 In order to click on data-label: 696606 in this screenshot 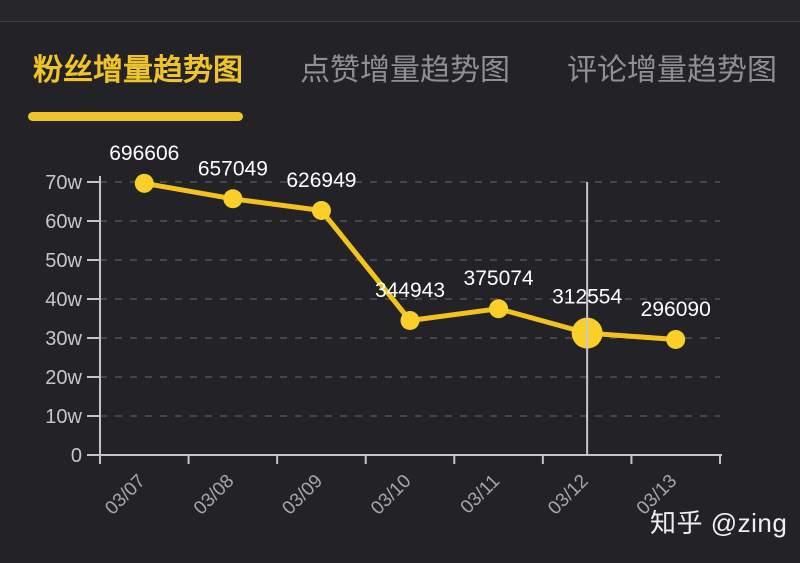, I will do `click(144, 153)`.